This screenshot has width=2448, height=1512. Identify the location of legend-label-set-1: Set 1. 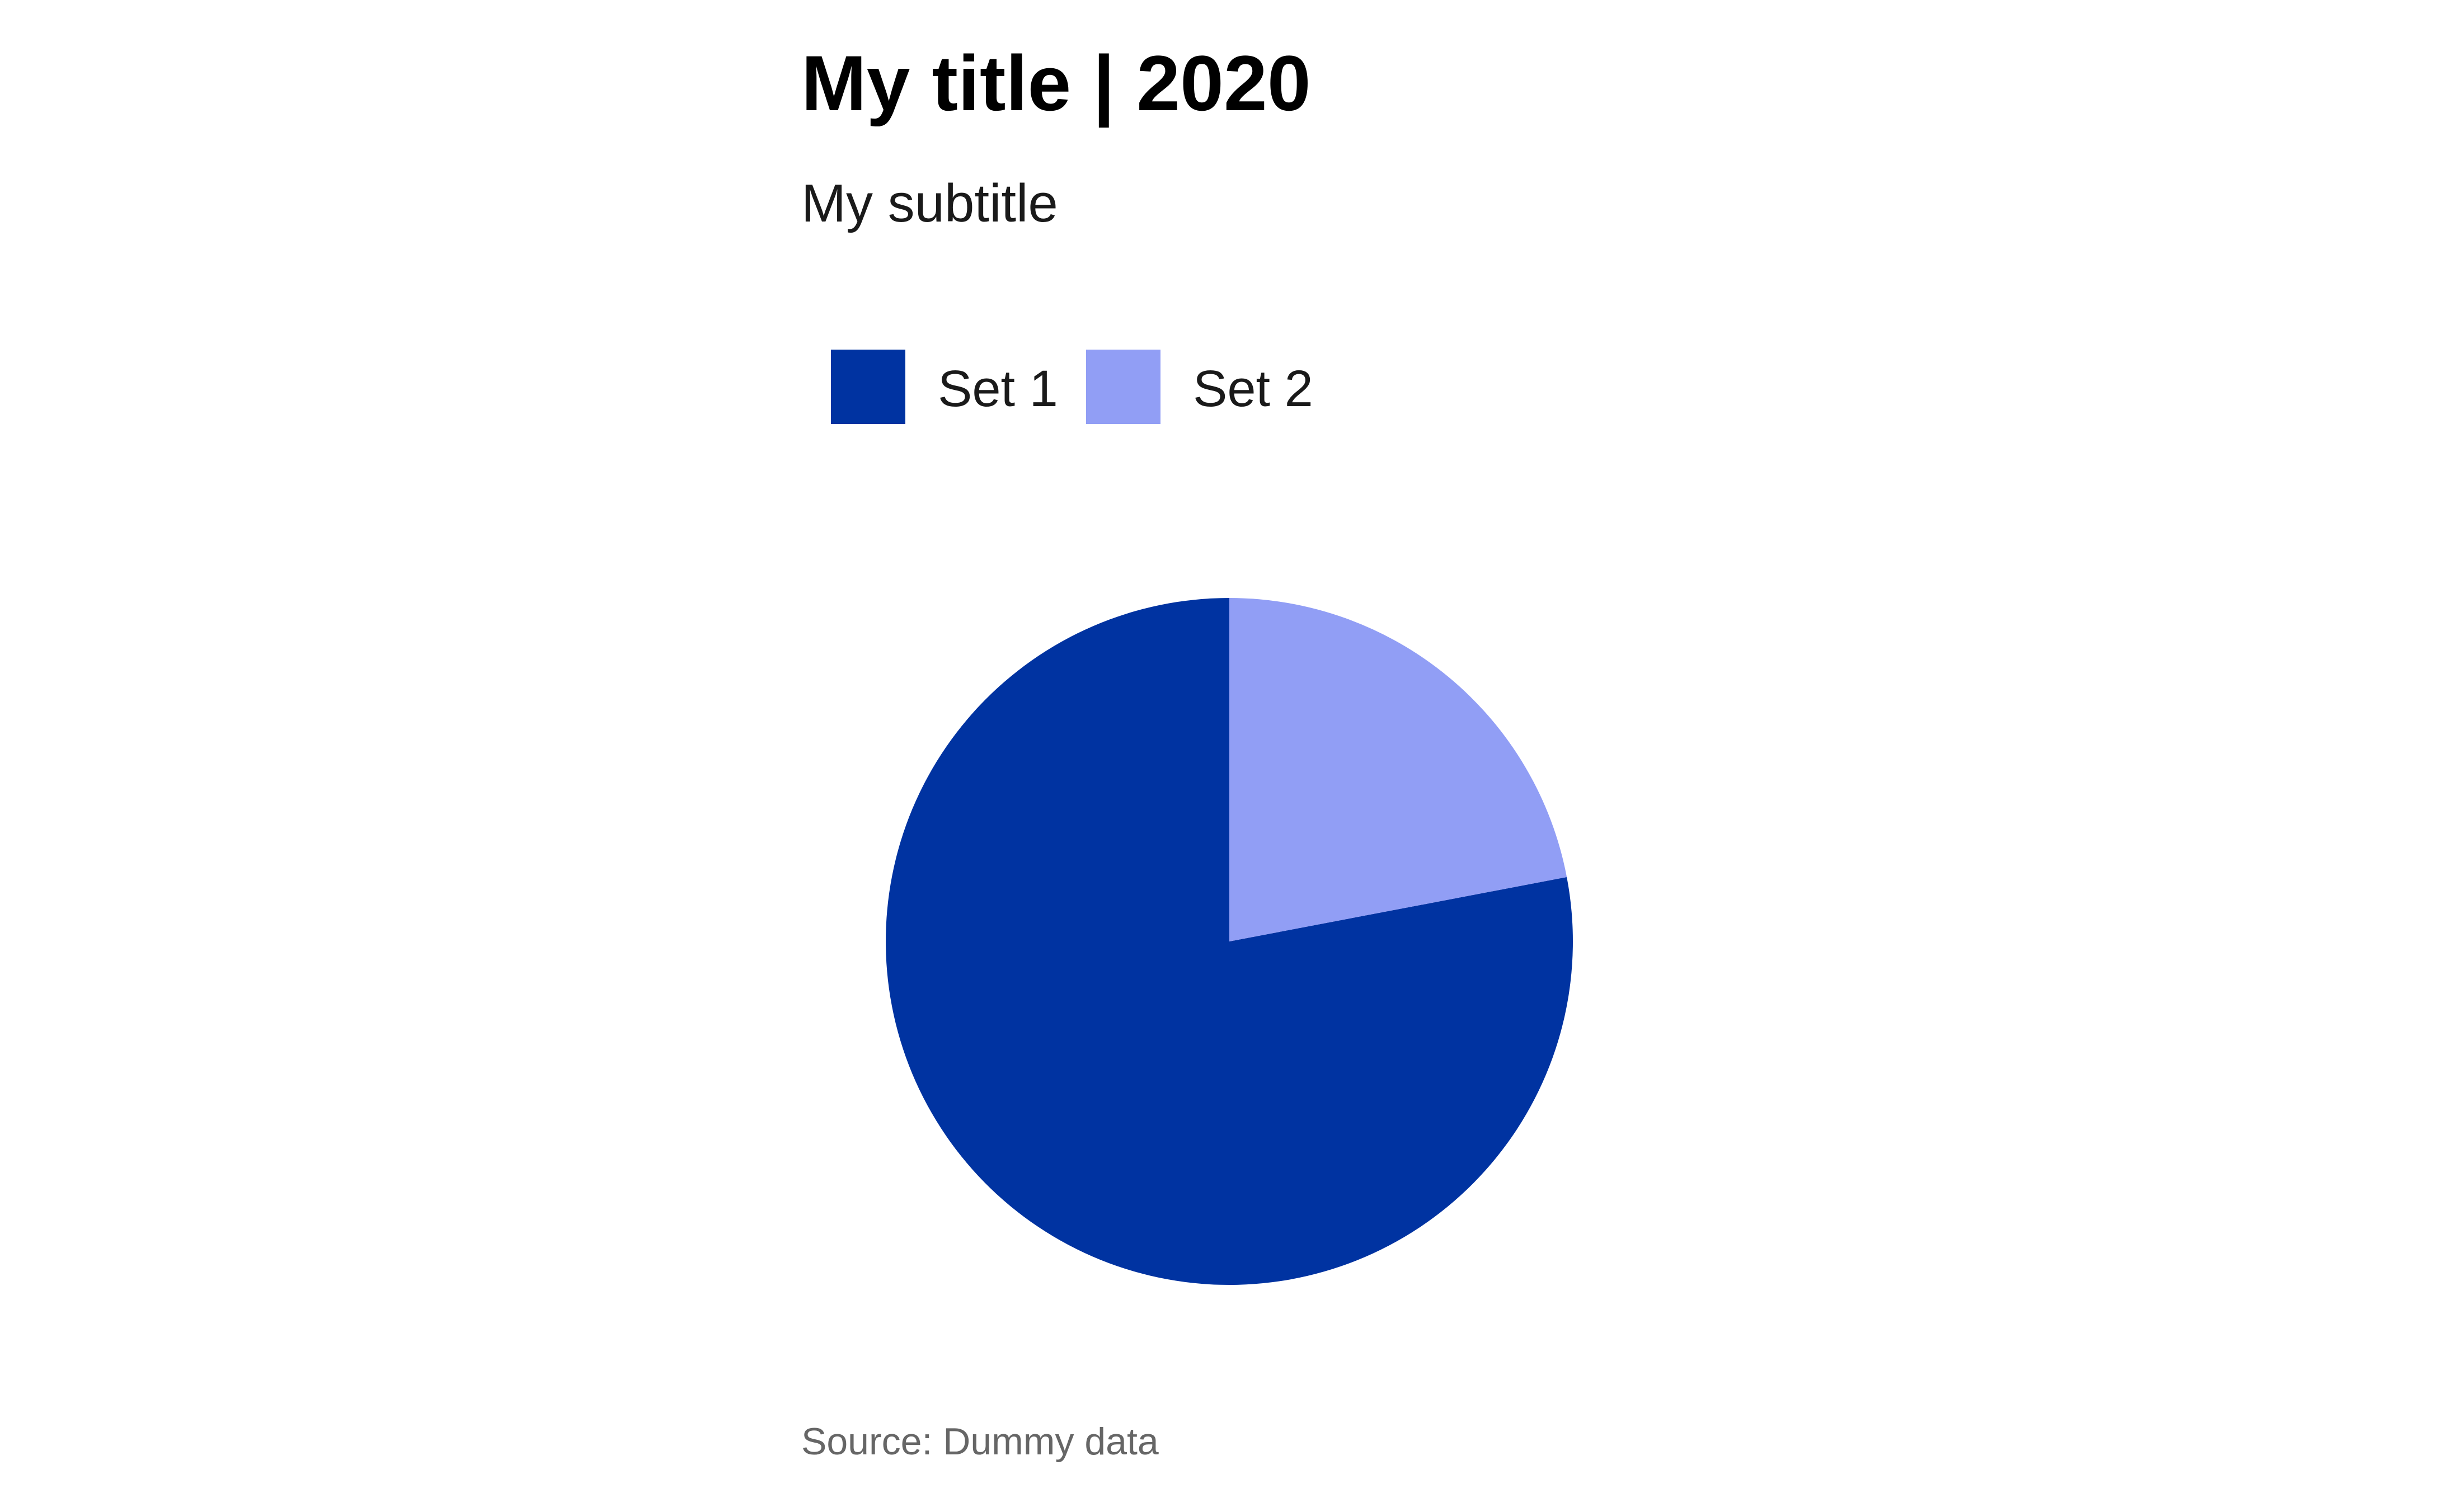
(998, 389).